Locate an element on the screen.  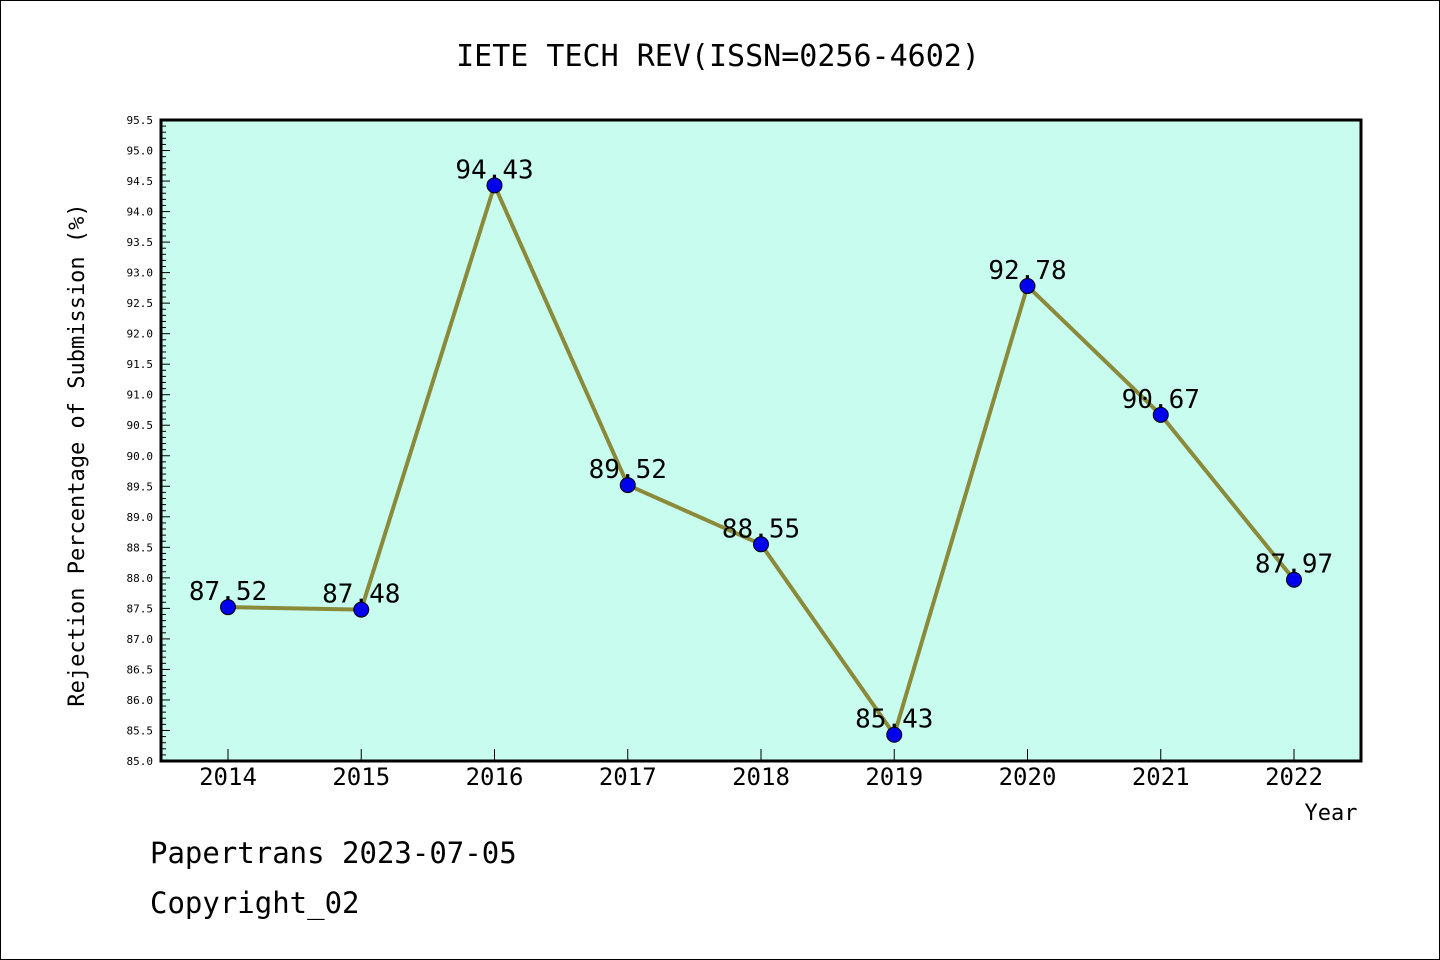
x-tick-label: 2015 is located at coordinates (361, 777).